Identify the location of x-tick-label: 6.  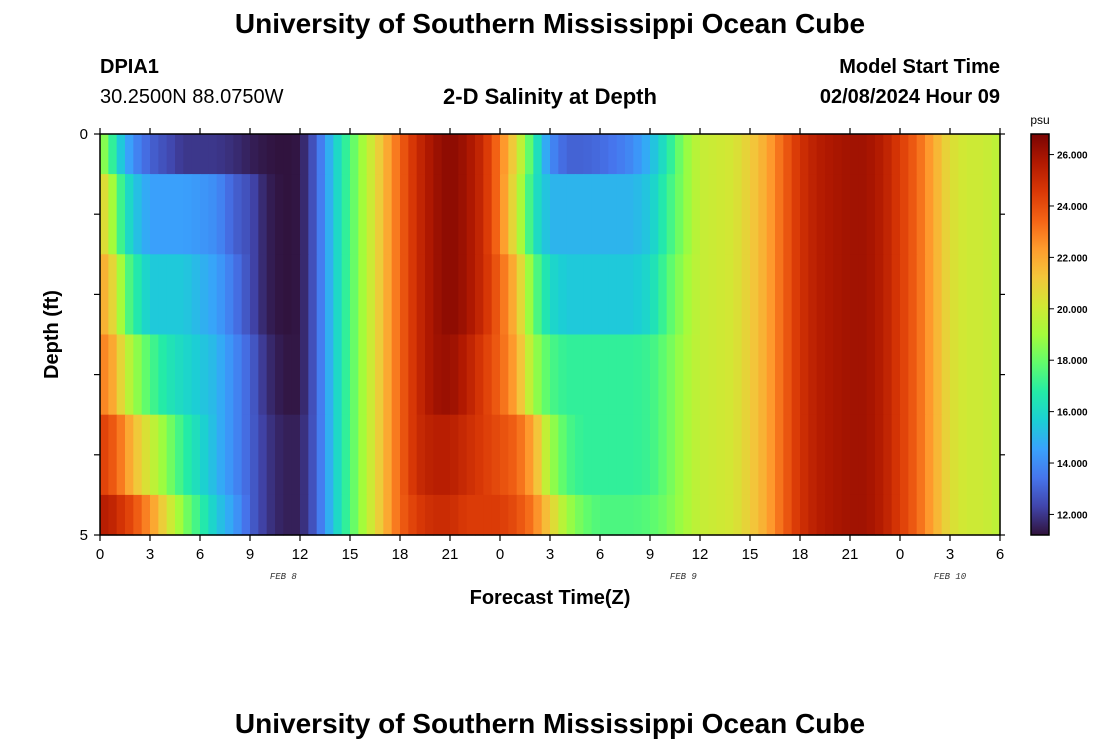
(200, 554).